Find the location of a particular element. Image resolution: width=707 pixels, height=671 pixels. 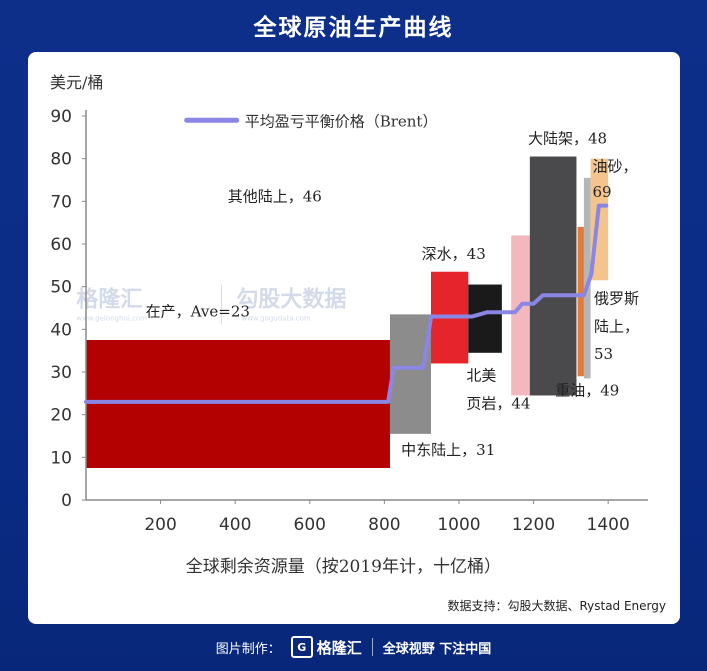

annotation-label: 大陆架，48 is located at coordinates (567, 139).